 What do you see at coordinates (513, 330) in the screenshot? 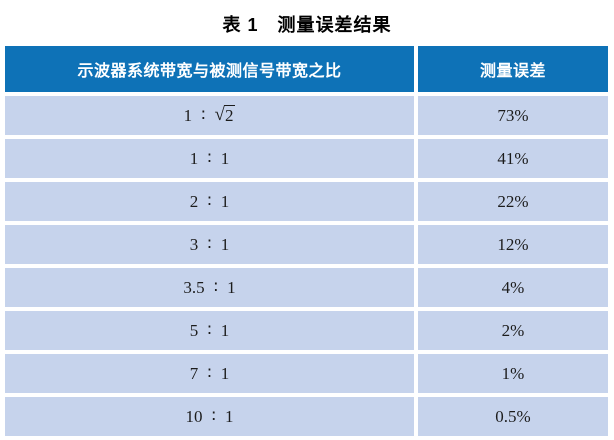
I see `error-cell: 2%` at bounding box center [513, 330].